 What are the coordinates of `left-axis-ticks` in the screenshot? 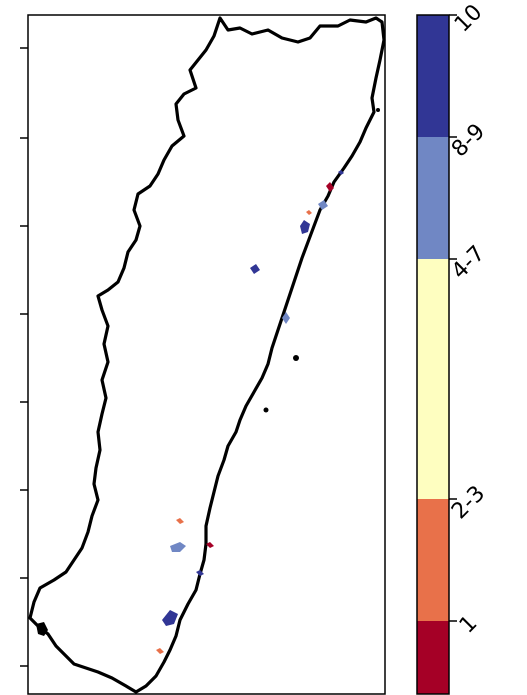 It's located at (24, 357).